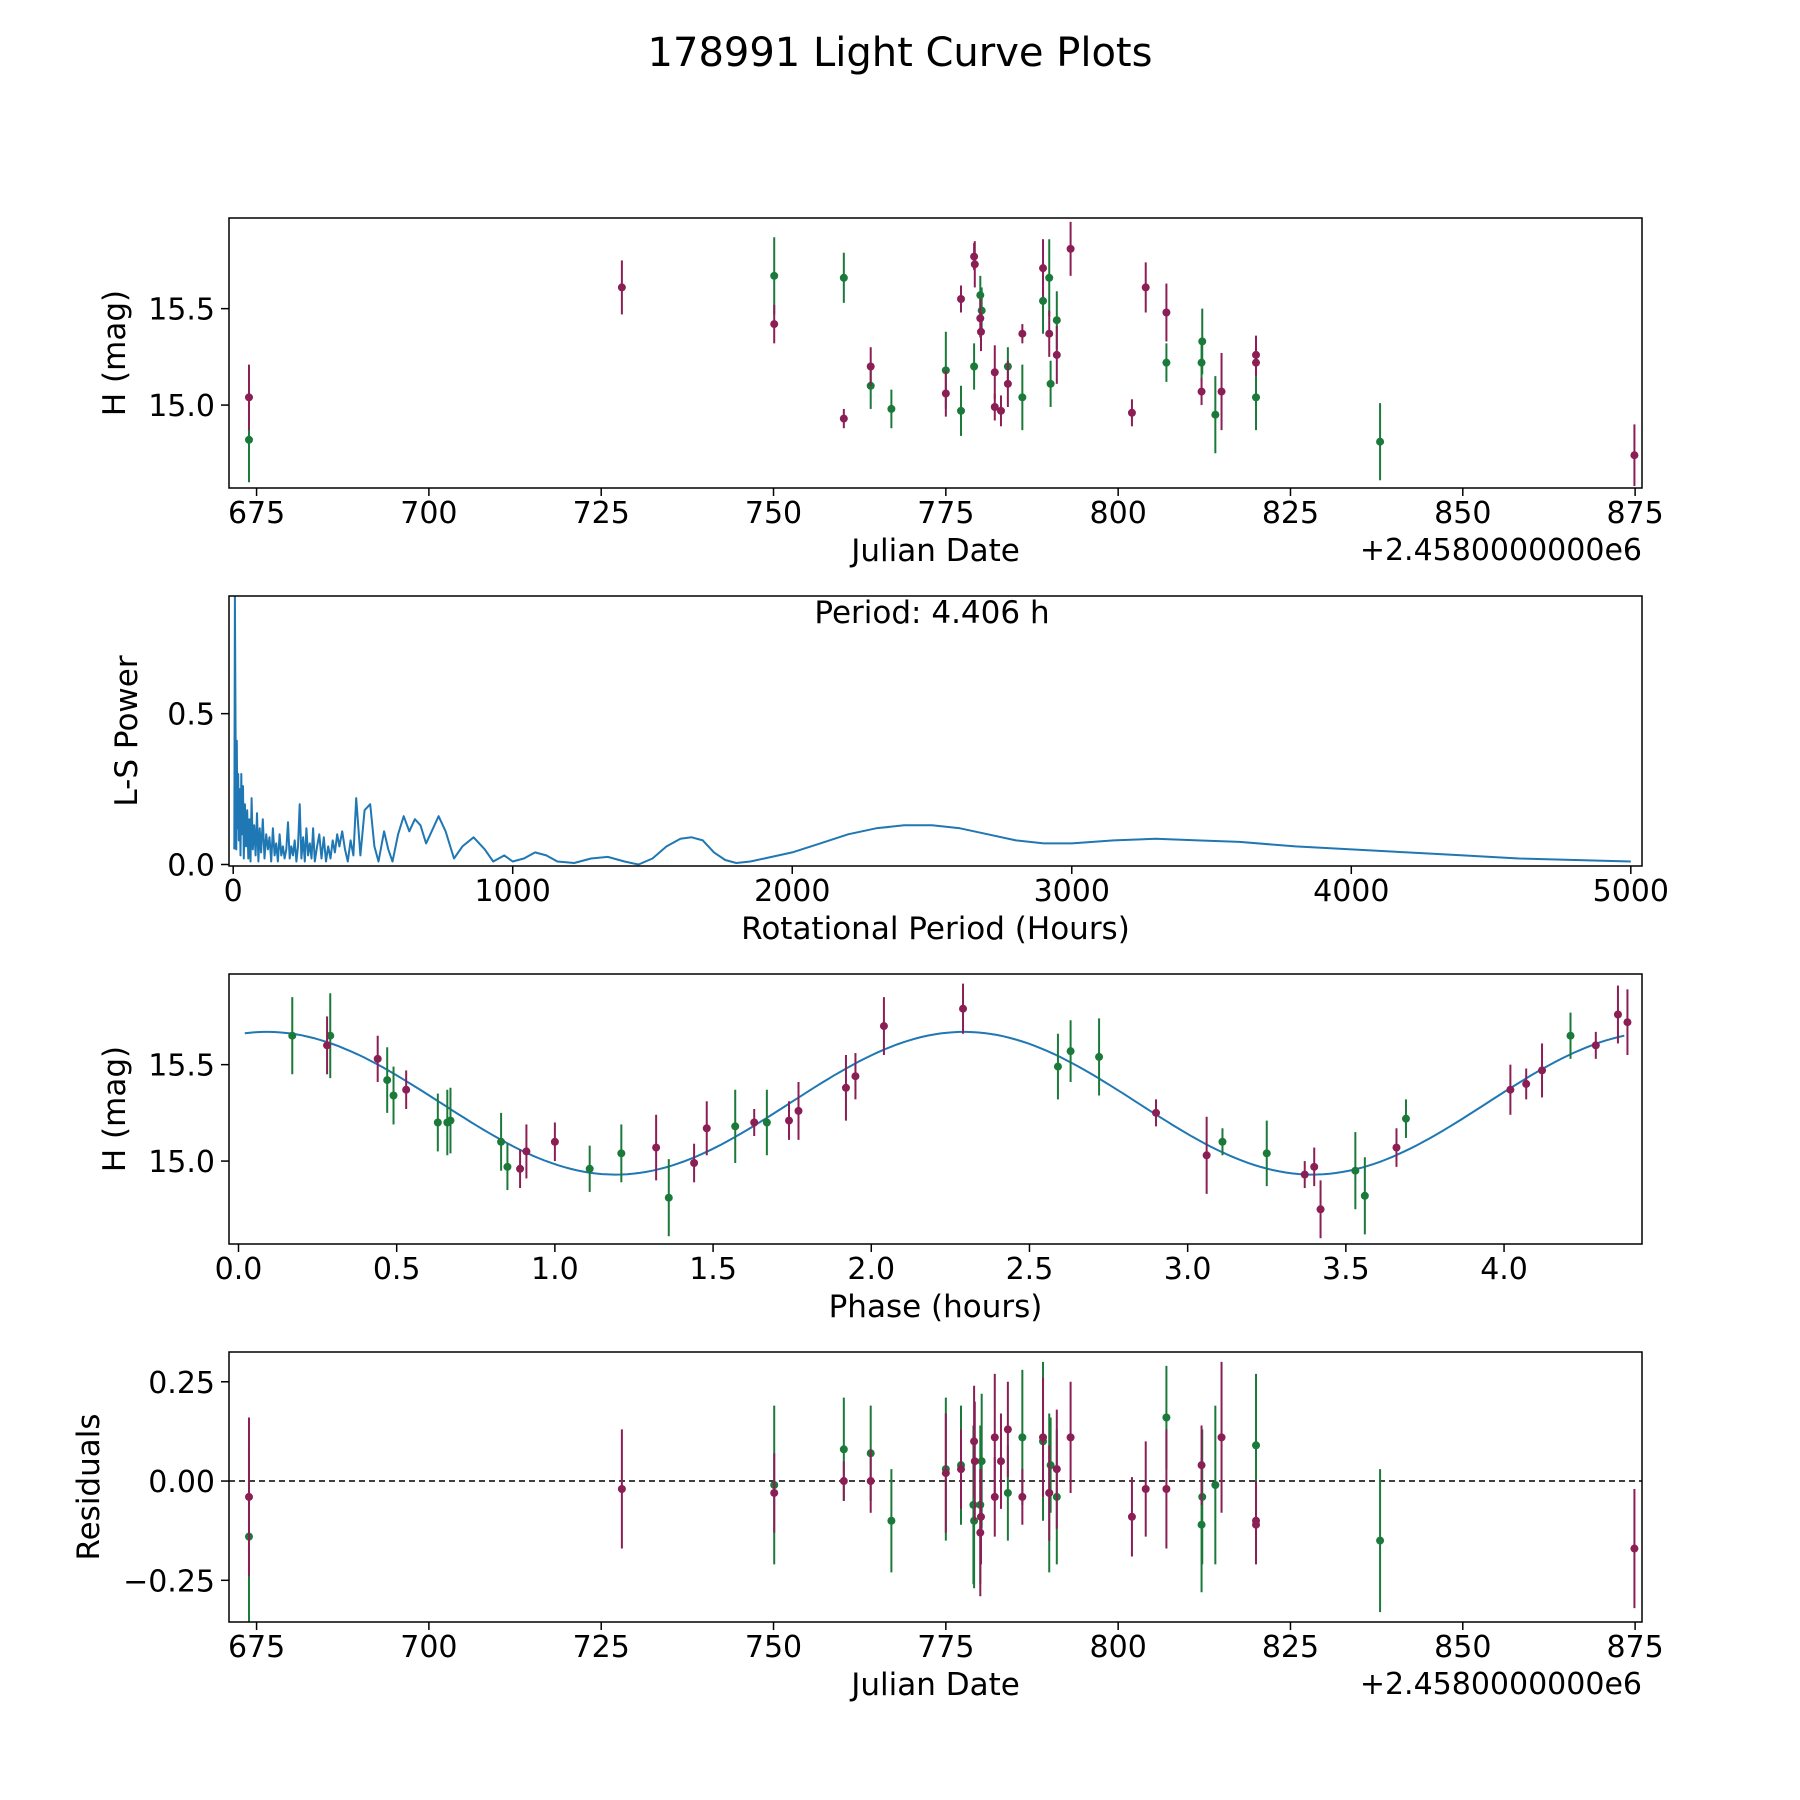 This screenshot has height=1800, width=1800. What do you see at coordinates (773, 1647) in the screenshot?
I see `x-tick-label: 750` at bounding box center [773, 1647].